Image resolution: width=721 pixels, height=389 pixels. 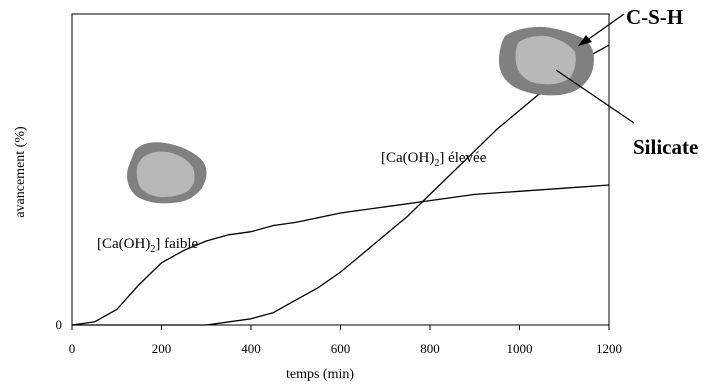 I want to click on x-tick-label-4: 800, so click(x=430, y=348).